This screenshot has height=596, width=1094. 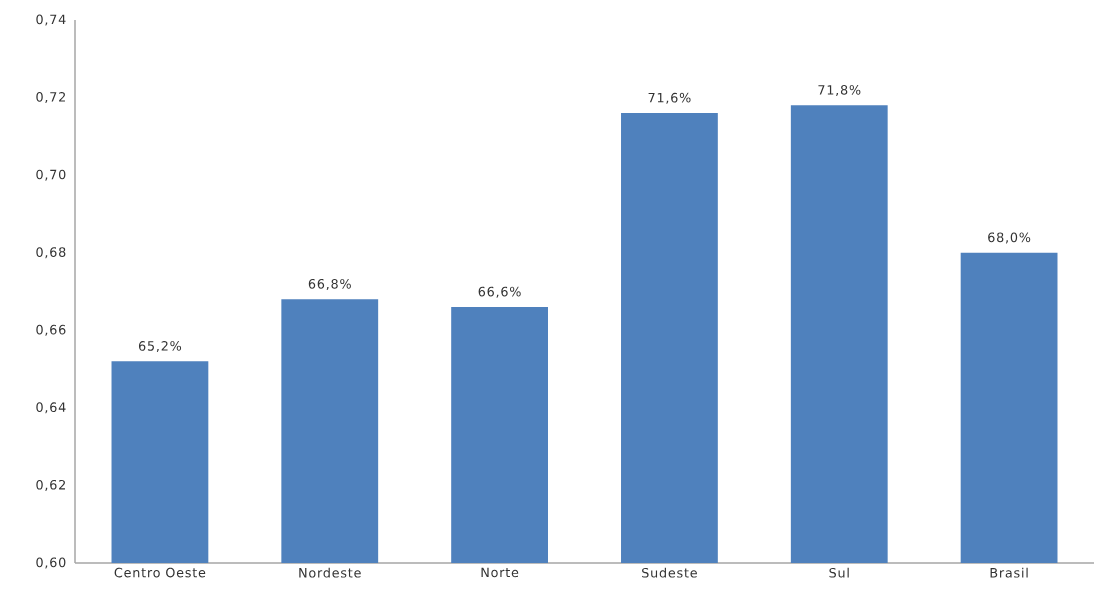 What do you see at coordinates (50, 485) in the screenshot?
I see `y-tick-label: 0,62` at bounding box center [50, 485].